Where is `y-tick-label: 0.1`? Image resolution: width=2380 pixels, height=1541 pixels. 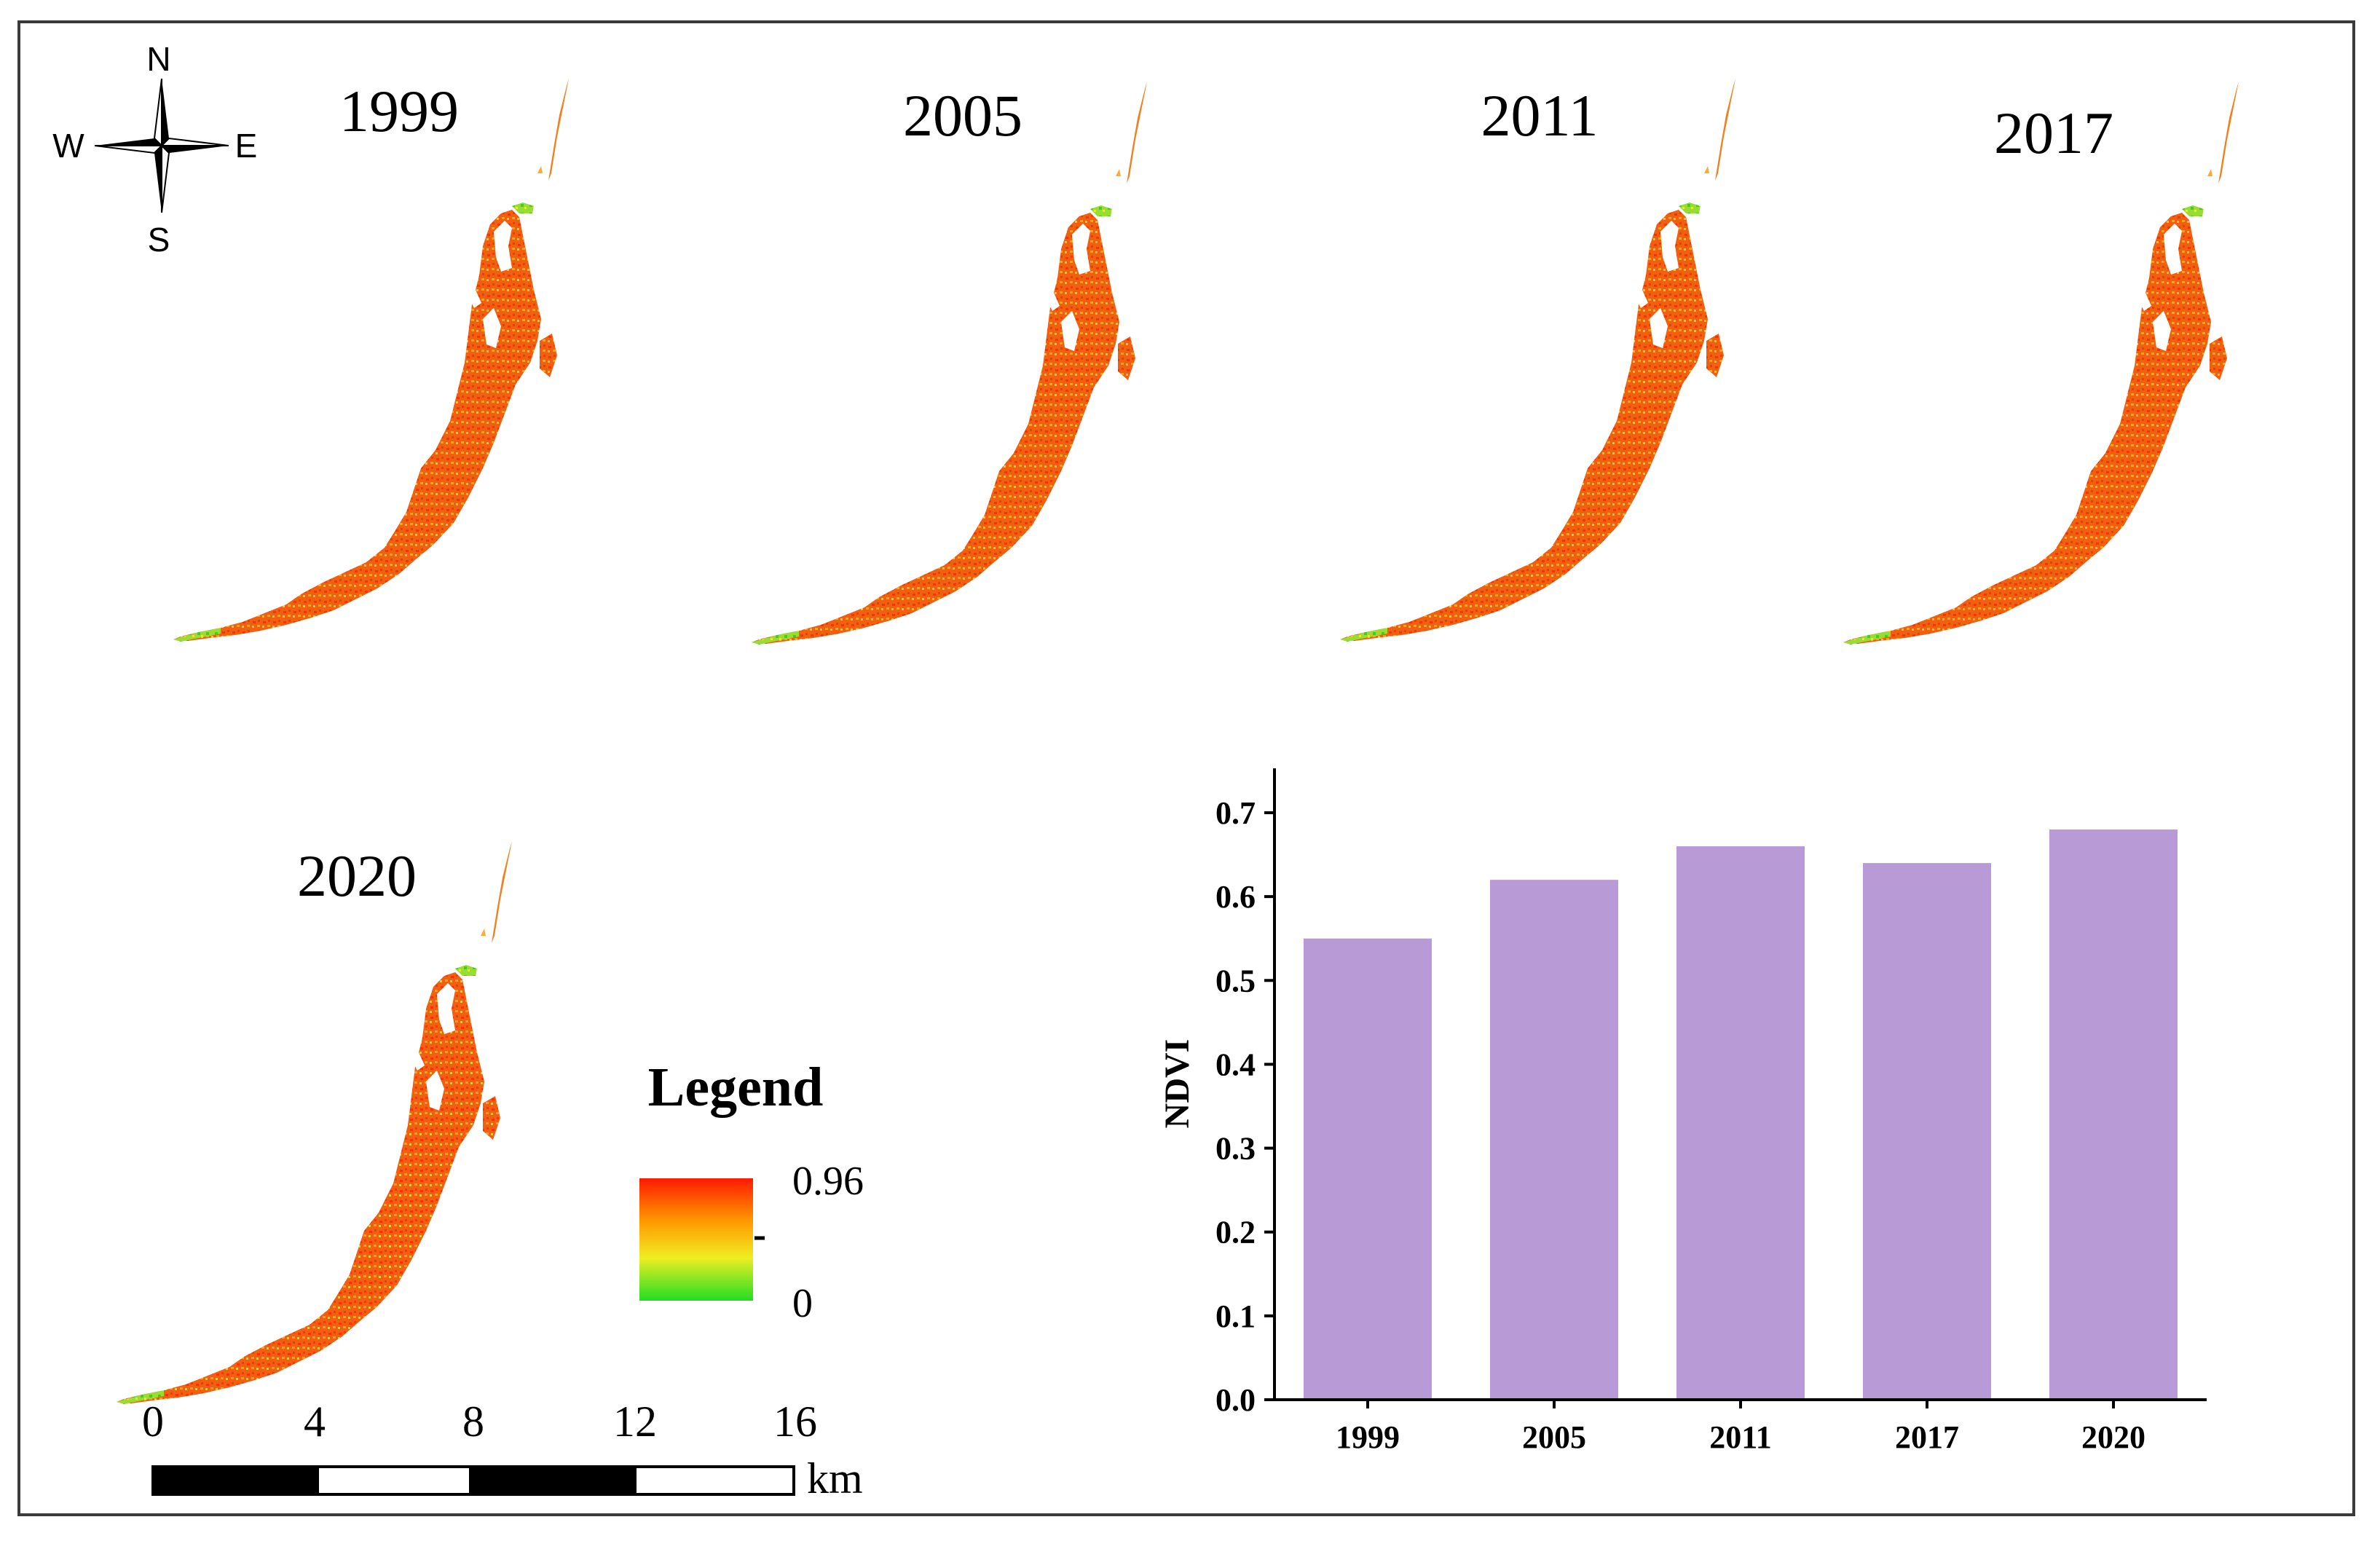
y-tick-label: 0.1 is located at coordinates (1235, 1316).